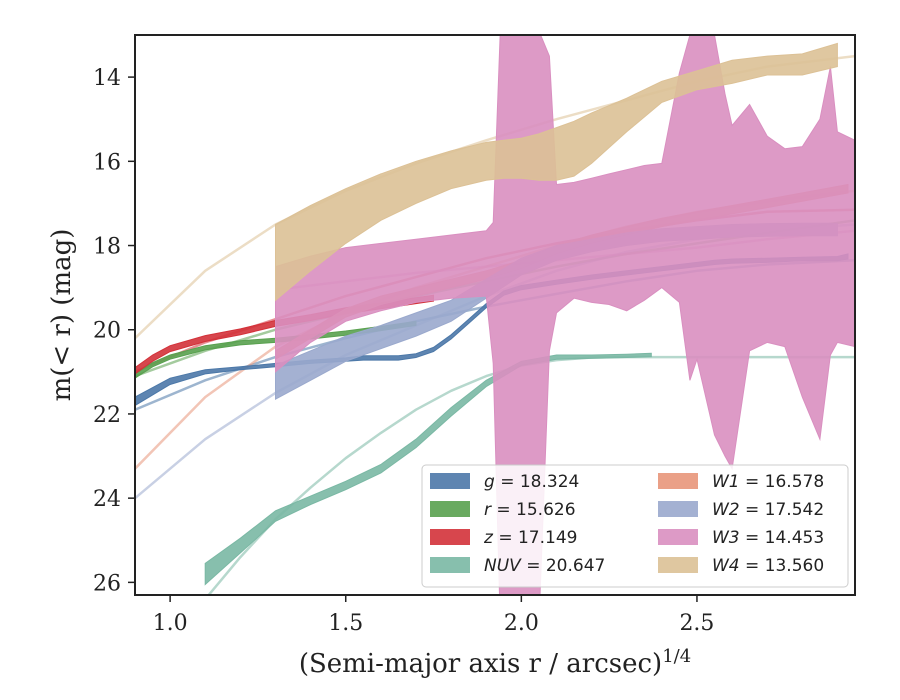 Image resolution: width=900 pixels, height=700 pixels. Describe the element at coordinates (107, 247) in the screenshot. I see `y-tick-label: 18` at that location.